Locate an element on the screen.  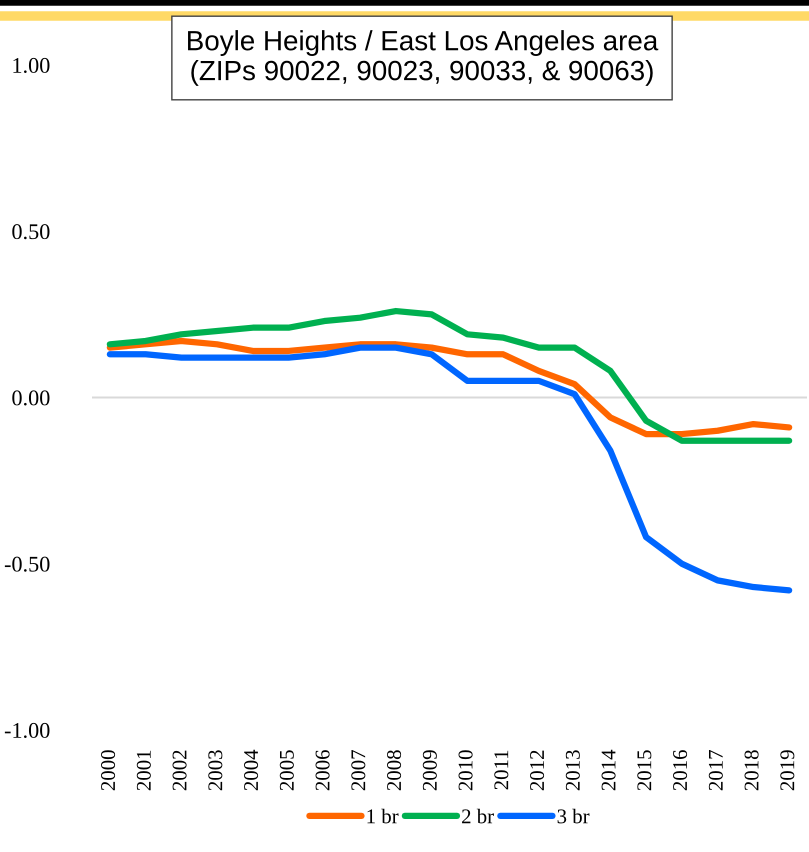
x-tick-label: 2005 is located at coordinates (287, 770).